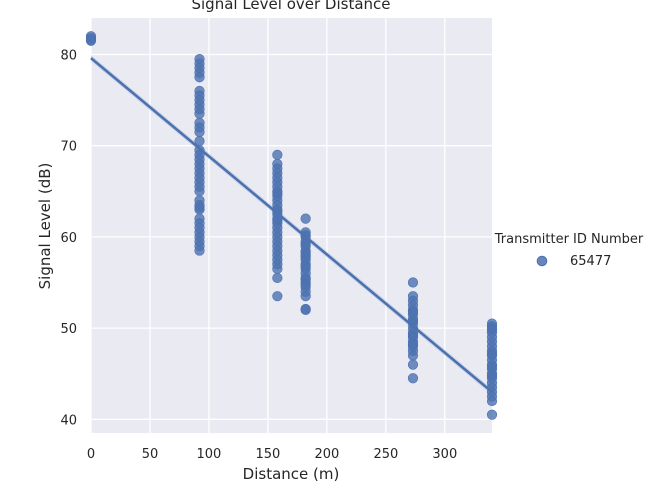 Image resolution: width=655 pixels, height=500 pixels. Describe the element at coordinates (542, 261) in the screenshot. I see `legend-marker` at that location.